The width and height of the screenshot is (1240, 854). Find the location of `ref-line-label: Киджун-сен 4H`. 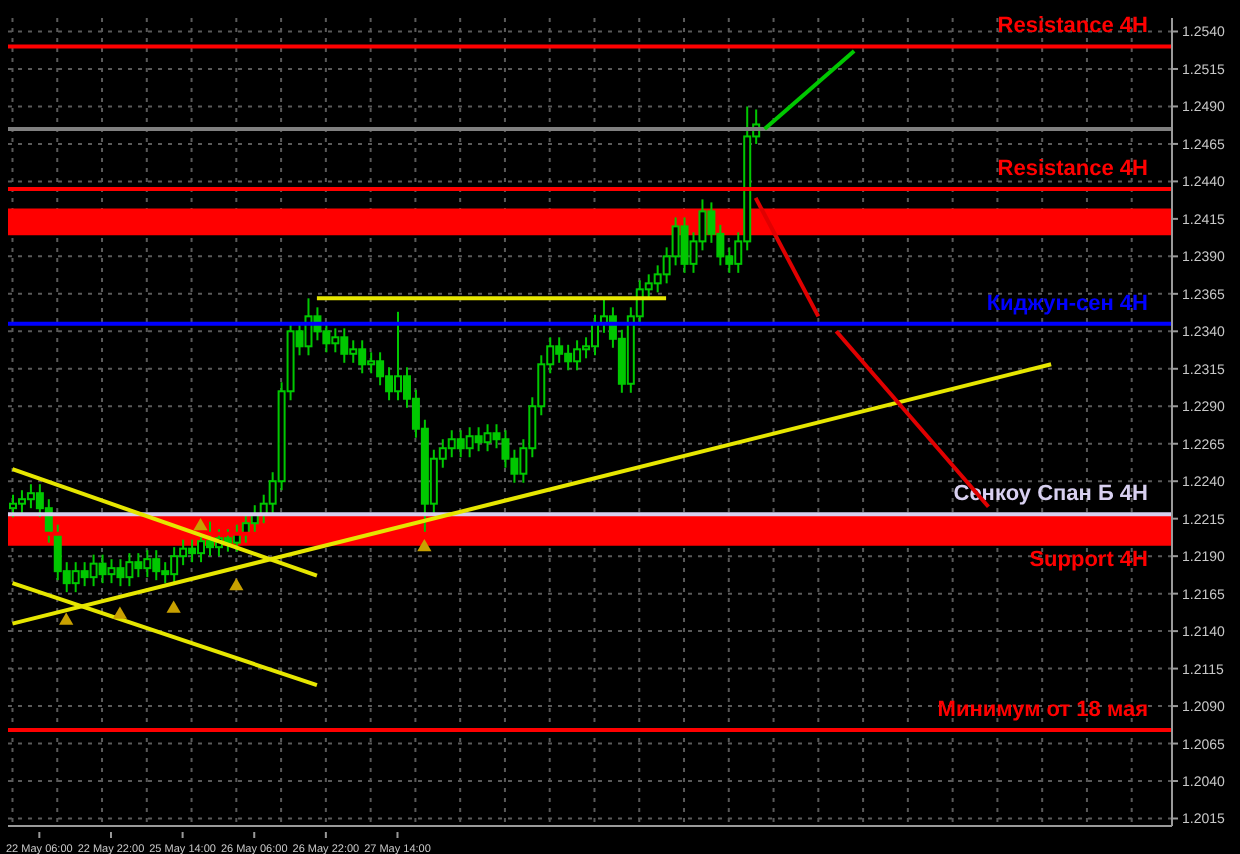

ref-line-label: Киджун-сен 4H is located at coordinates (1067, 303).